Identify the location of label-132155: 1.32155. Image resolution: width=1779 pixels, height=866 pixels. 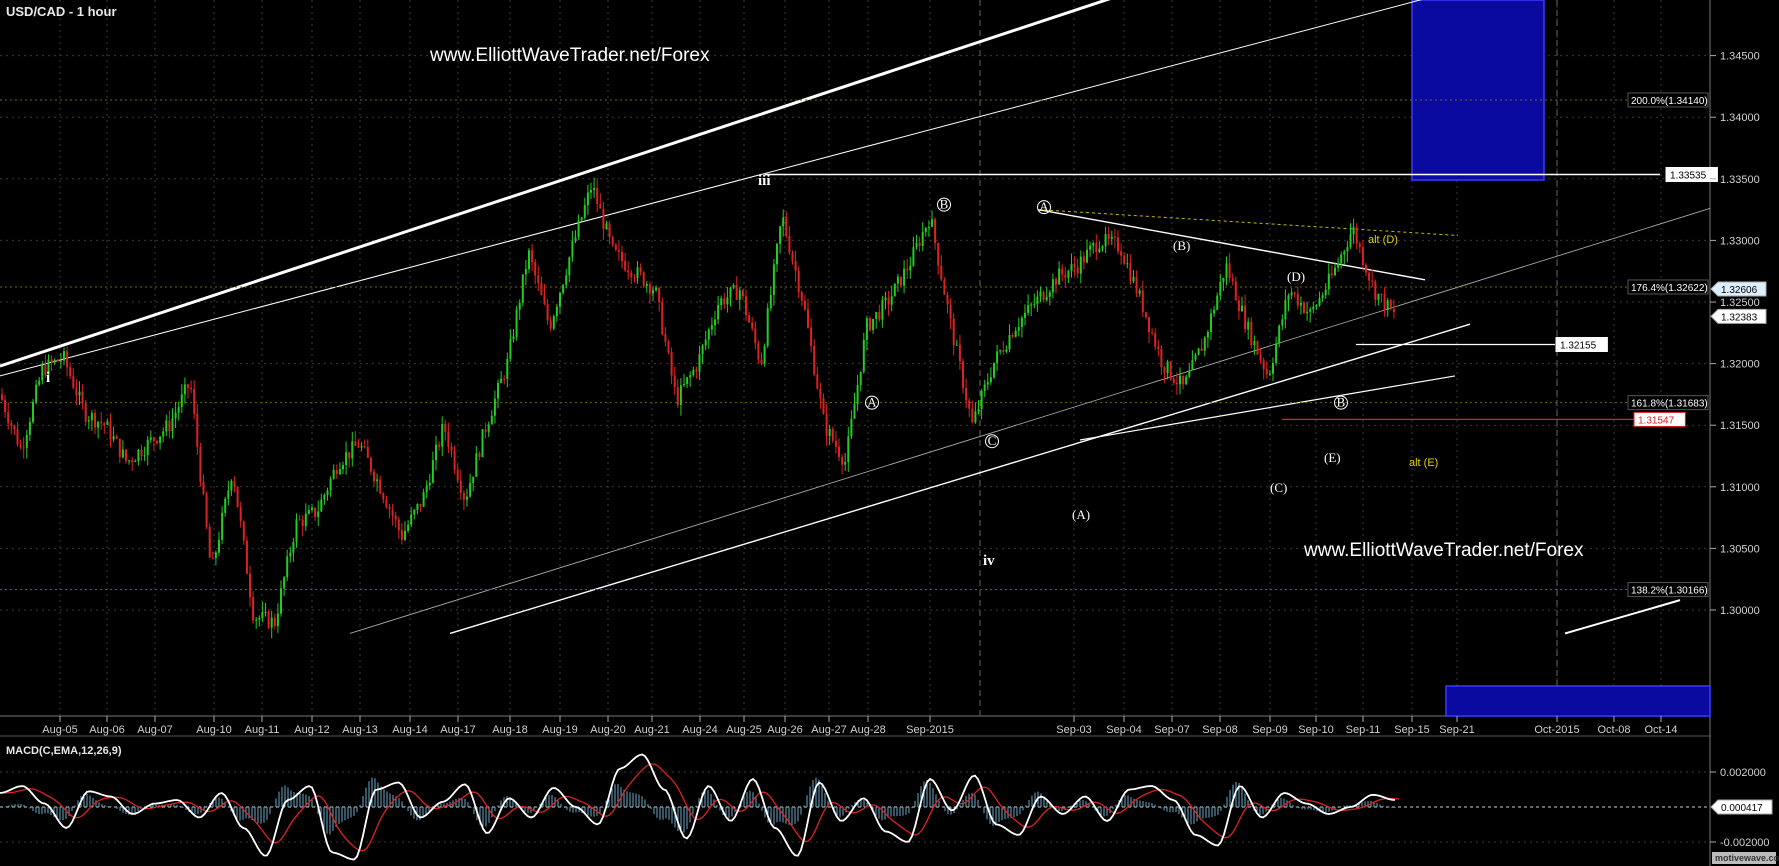
(1578, 346).